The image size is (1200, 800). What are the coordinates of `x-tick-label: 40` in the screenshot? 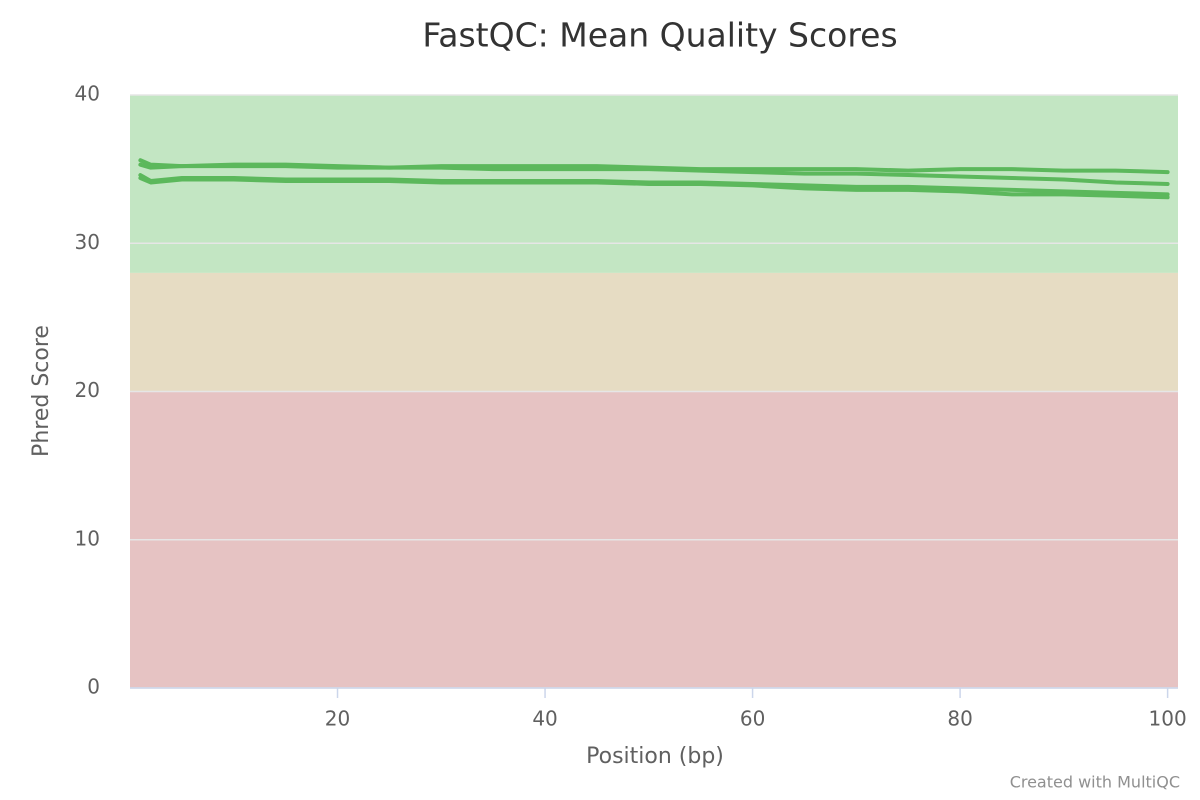 It's located at (544, 719).